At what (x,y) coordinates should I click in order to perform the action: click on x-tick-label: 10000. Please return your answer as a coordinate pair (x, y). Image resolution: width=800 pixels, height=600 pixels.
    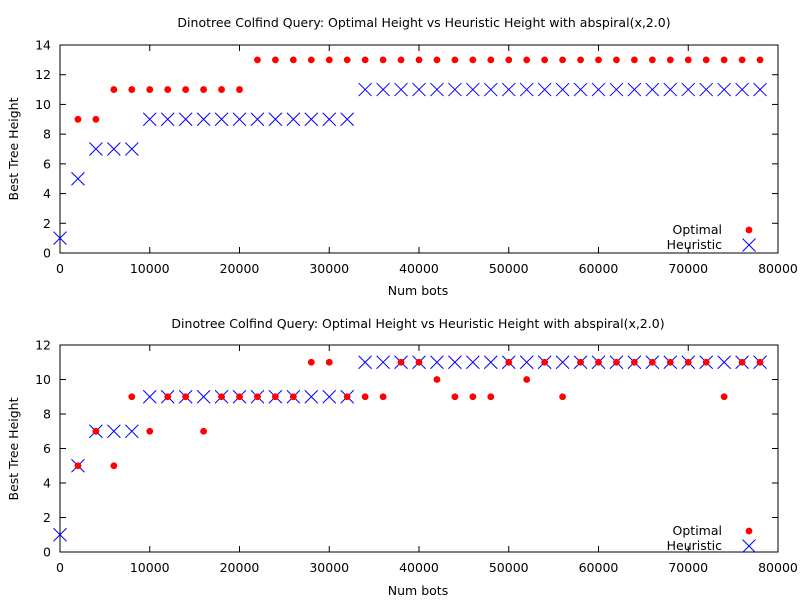
    Looking at the image, I should click on (150, 567).